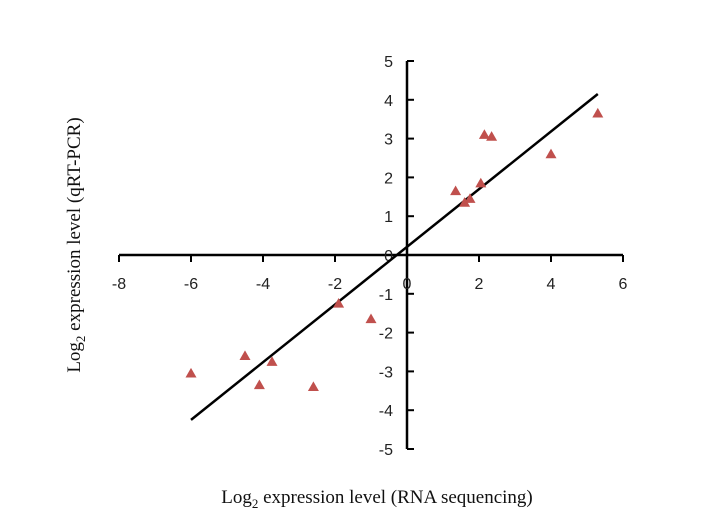 The image size is (725, 524). What do you see at coordinates (386, 334) in the screenshot?
I see `y-tick-label: -2` at bounding box center [386, 334].